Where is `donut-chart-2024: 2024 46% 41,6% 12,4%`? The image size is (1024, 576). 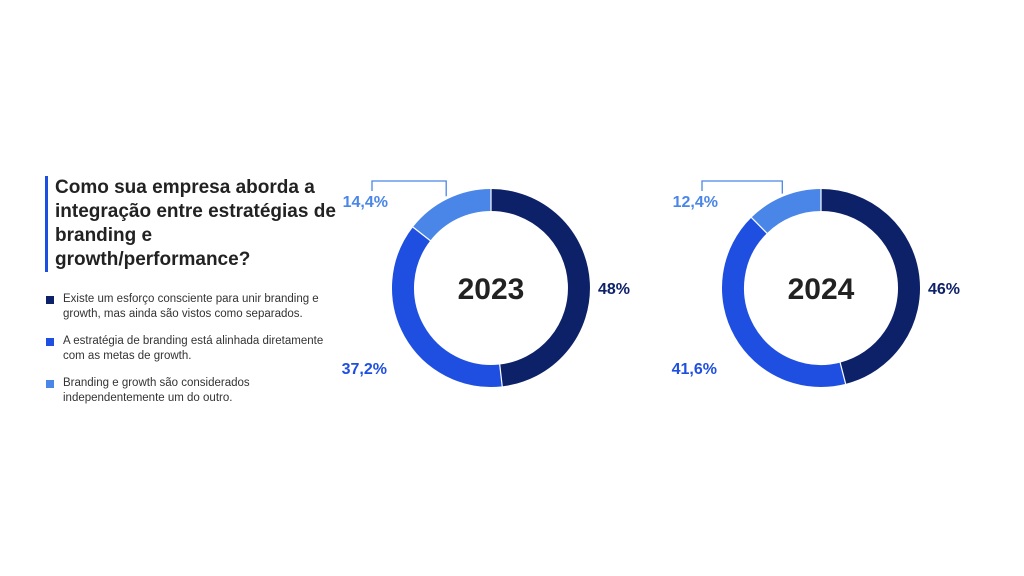 donut-chart-2024: 2024 46% 41,6% 12,4% is located at coordinates (816, 283).